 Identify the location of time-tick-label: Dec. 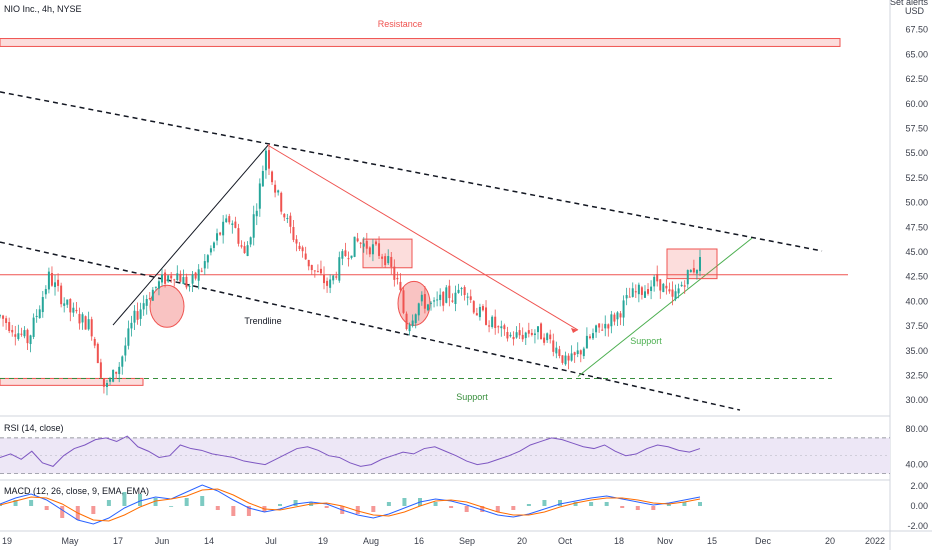
(763, 541).